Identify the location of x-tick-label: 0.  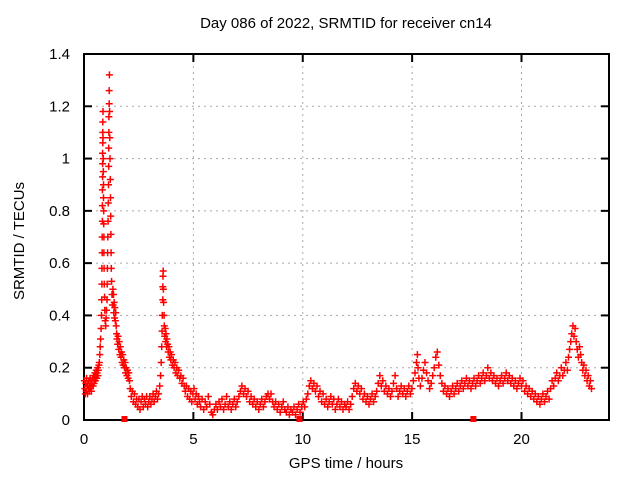
(84, 439).